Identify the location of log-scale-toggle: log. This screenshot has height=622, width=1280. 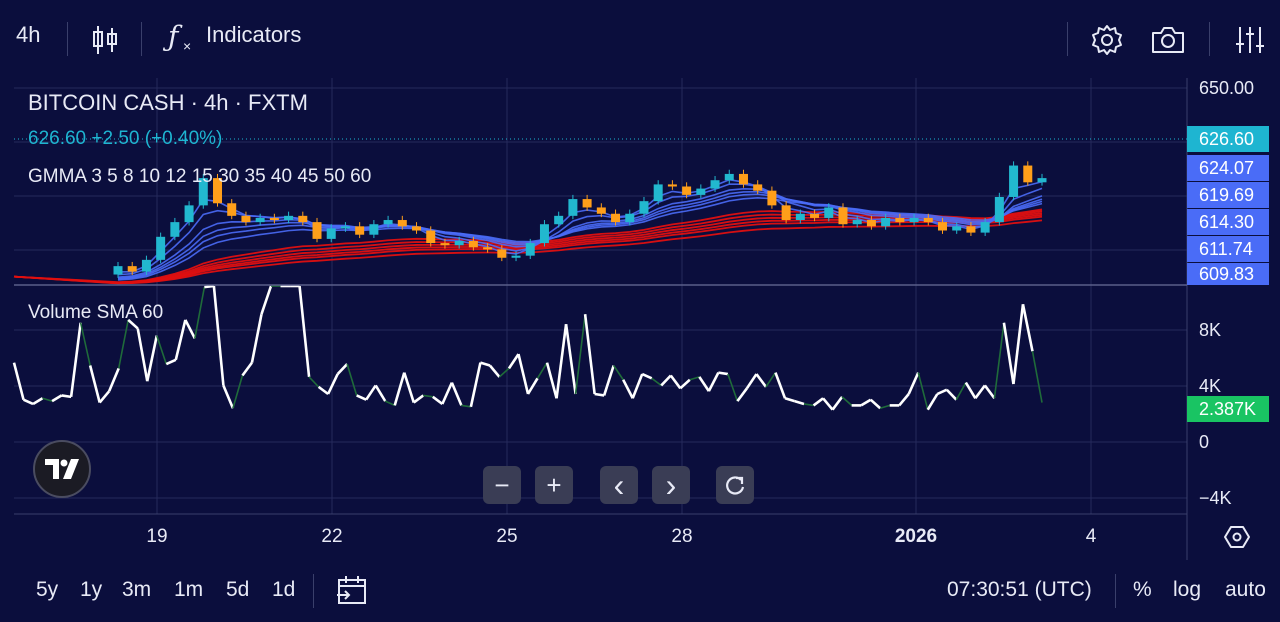
(1187, 589).